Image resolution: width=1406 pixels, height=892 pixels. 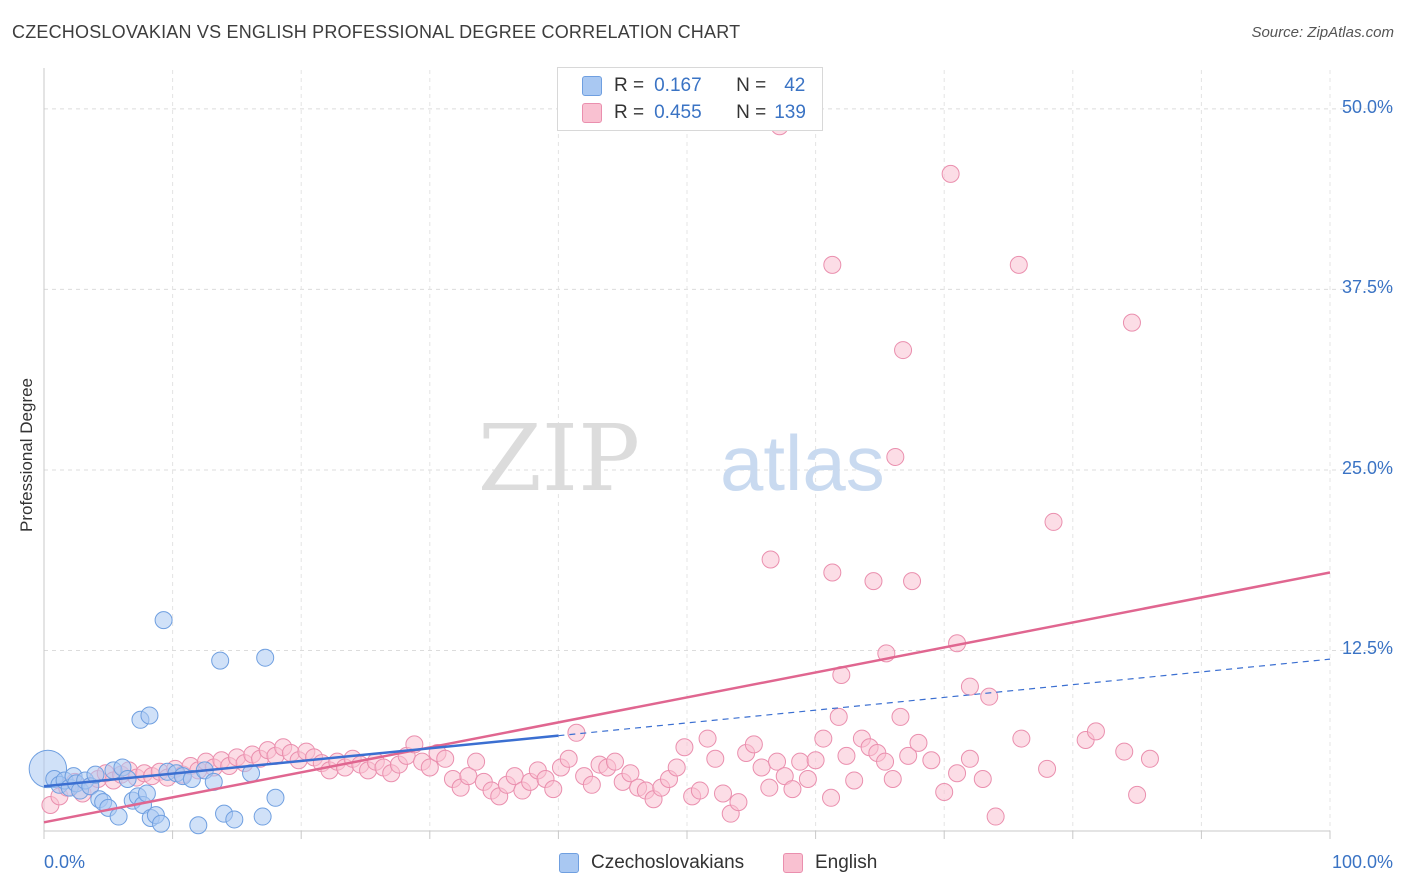 I want to click on source-label: Source: ZipAtlas.com, so click(x=1322, y=32).